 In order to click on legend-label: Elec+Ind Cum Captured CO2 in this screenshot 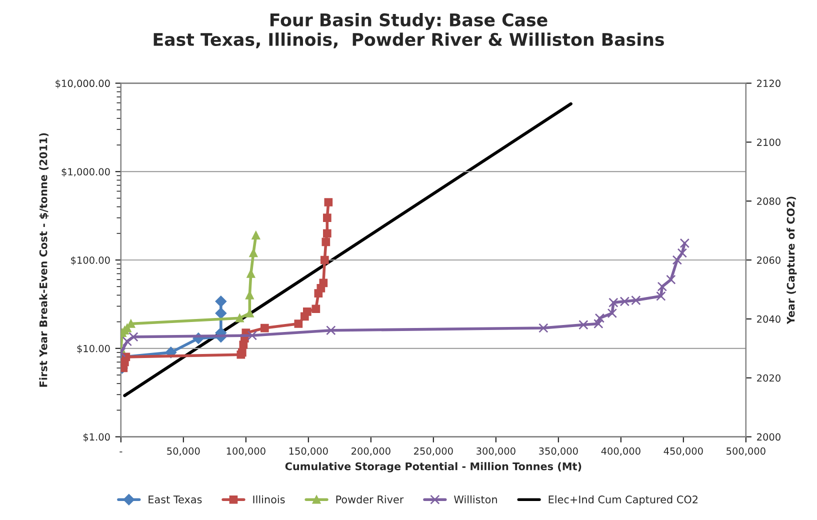, I will do `click(623, 500)`.